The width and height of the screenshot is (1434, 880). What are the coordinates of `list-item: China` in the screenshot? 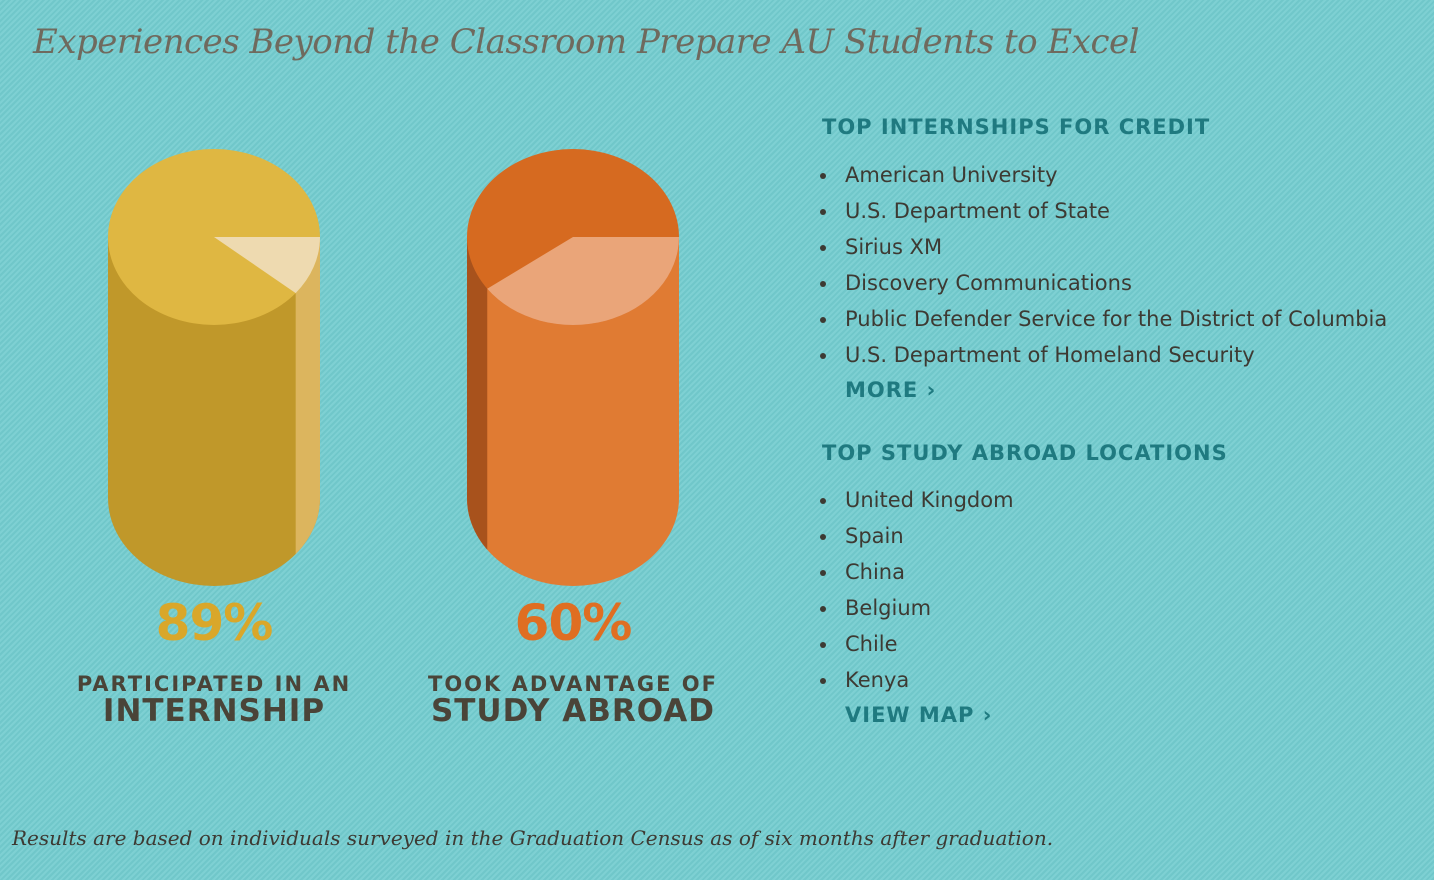 It's located at (916, 572).